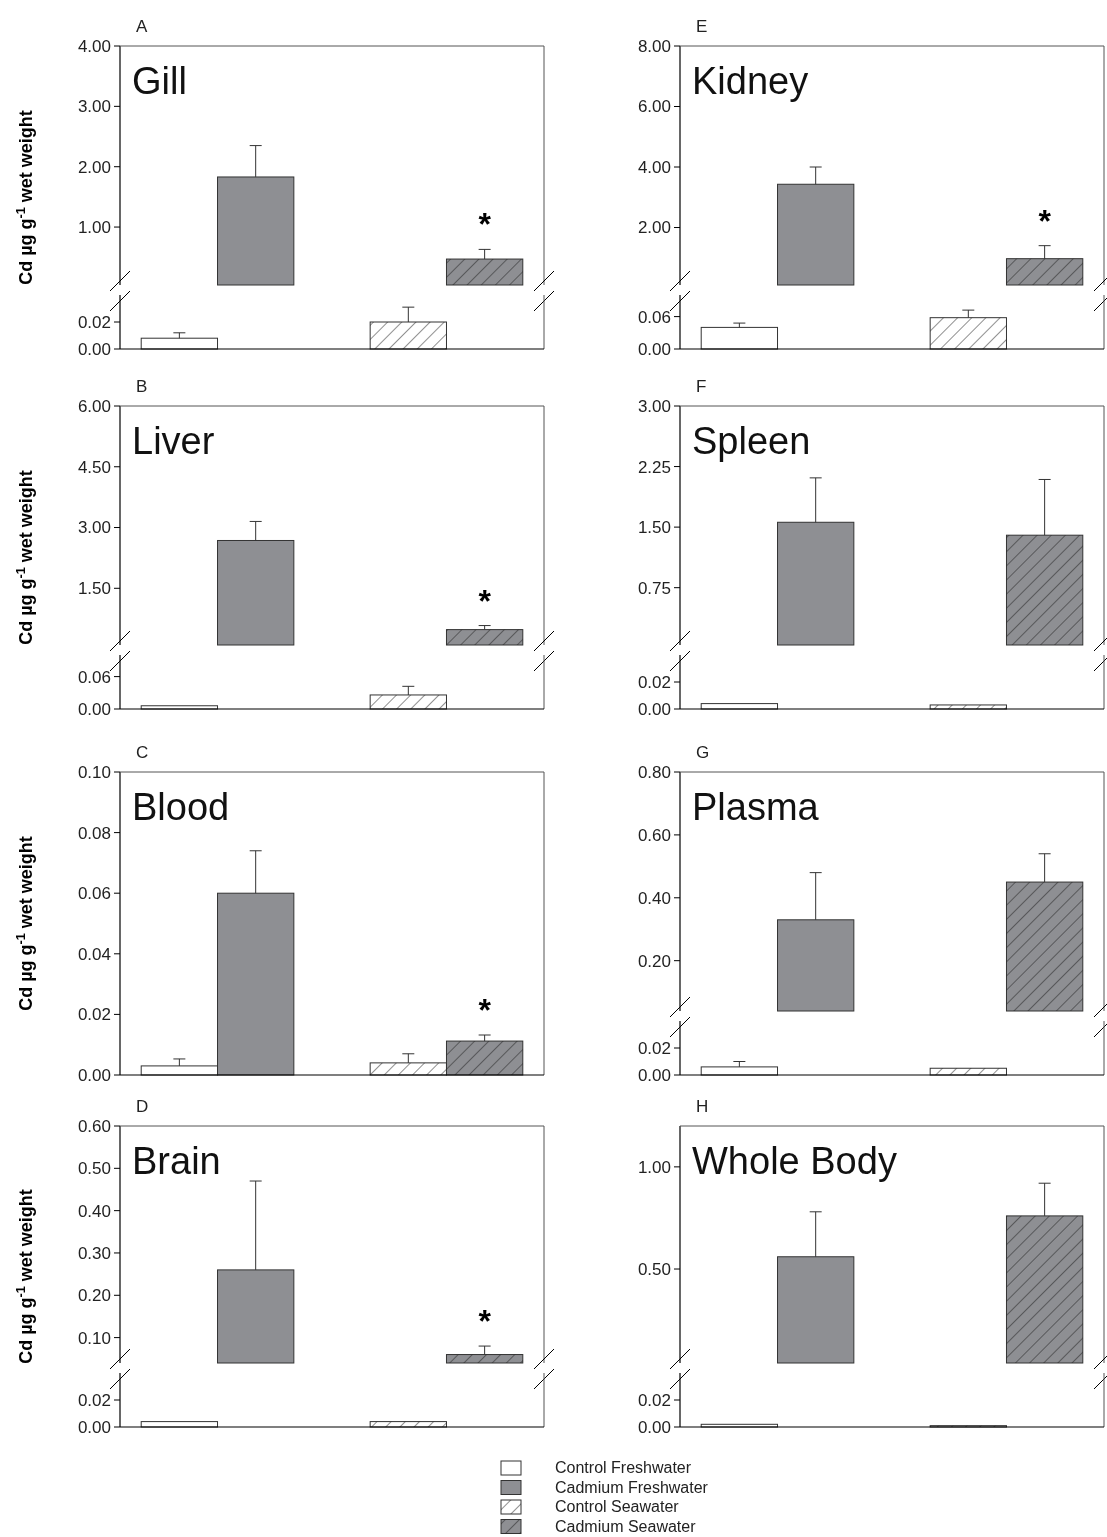 The width and height of the screenshot is (1107, 1537). What do you see at coordinates (94, 954) in the screenshot?
I see `y-tick-label: 0.04` at bounding box center [94, 954].